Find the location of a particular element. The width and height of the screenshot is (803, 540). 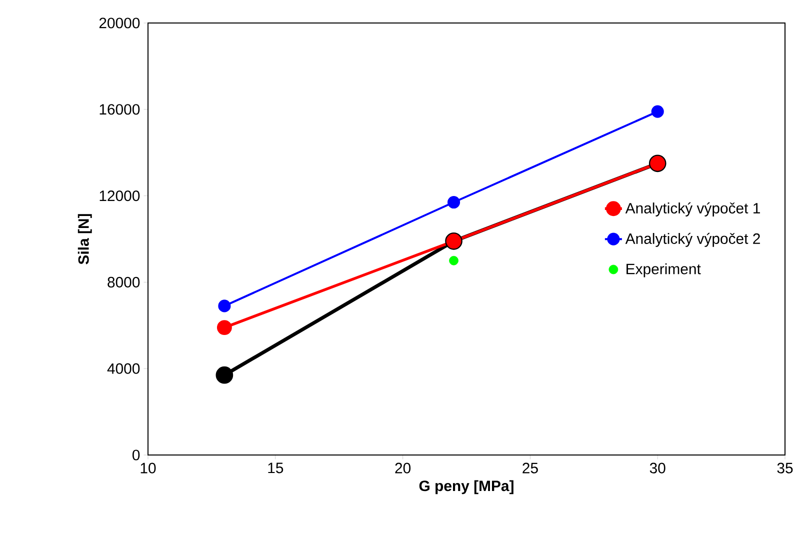

y-tick-label: 20000 is located at coordinates (119, 23).